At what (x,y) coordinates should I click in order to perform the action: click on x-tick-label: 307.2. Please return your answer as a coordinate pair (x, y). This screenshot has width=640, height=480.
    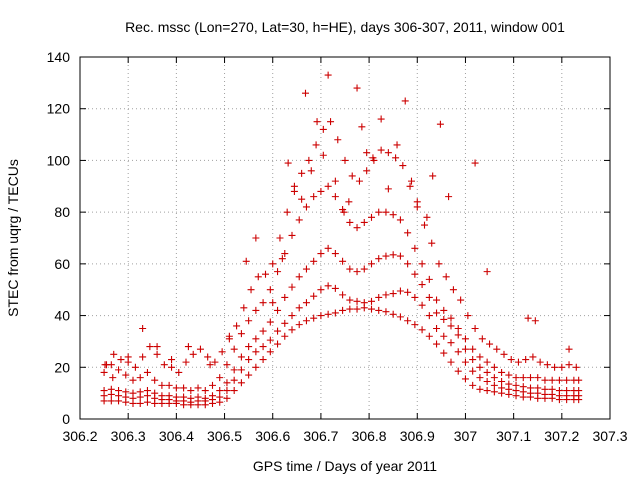
    Looking at the image, I should click on (561, 436).